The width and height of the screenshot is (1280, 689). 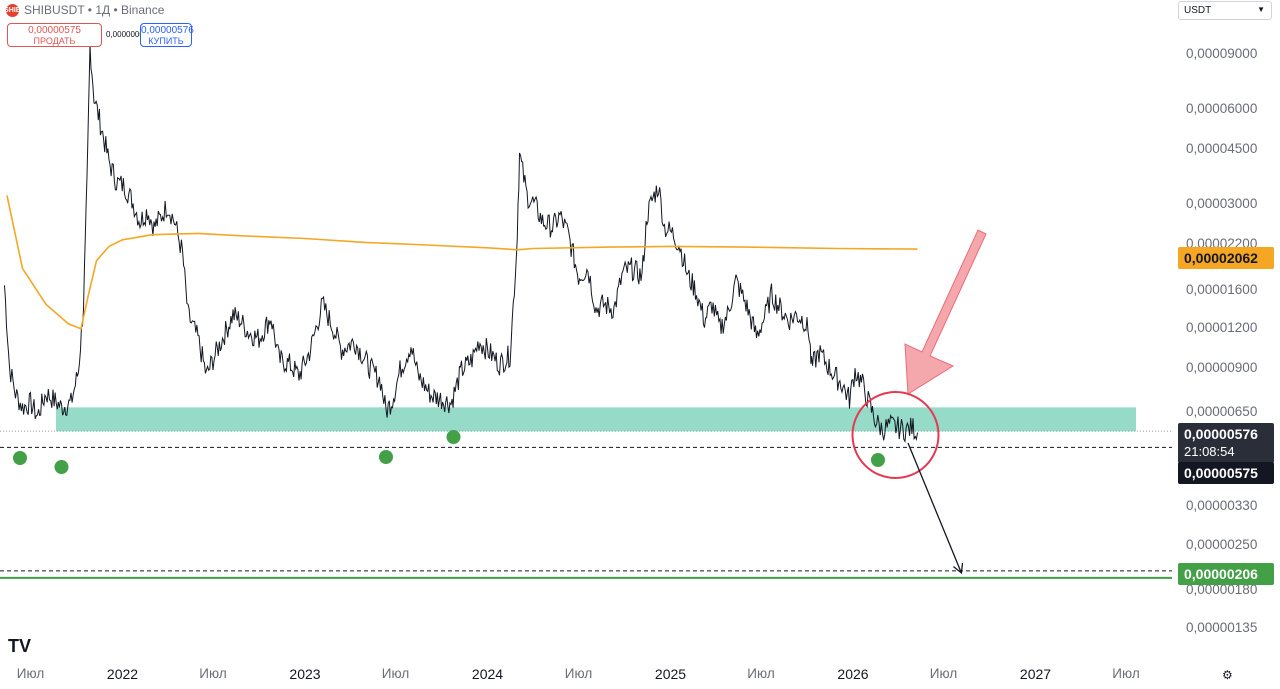 What do you see at coordinates (1222, 505) in the screenshot?
I see `price-tick-label: 0,00000330` at bounding box center [1222, 505].